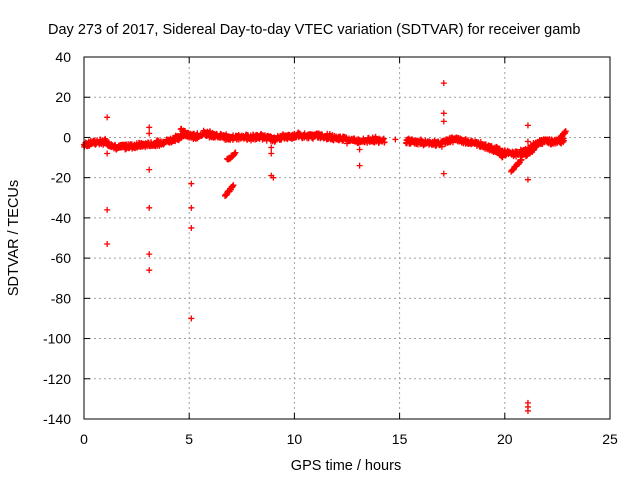 The image size is (640, 485). I want to click on x-tick-label: 25, so click(610, 439).